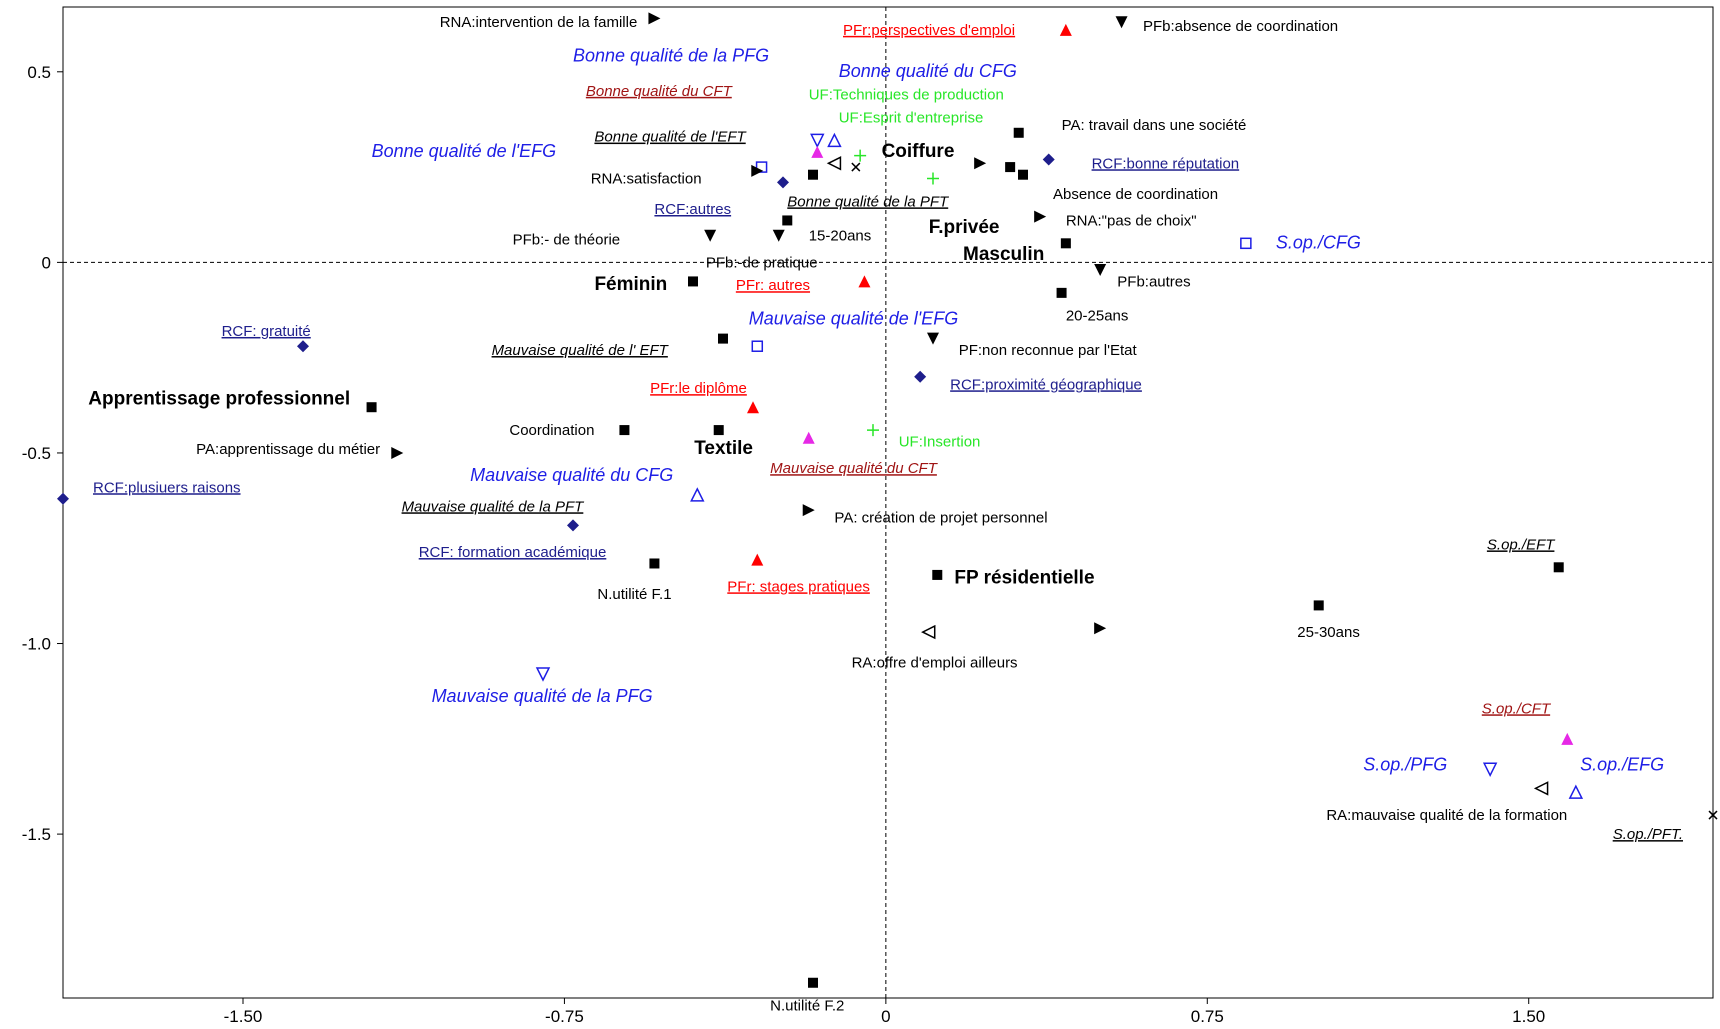 This screenshot has height=1029, width=1720. I want to click on point-label: S.op./EFG, so click(1622, 764).